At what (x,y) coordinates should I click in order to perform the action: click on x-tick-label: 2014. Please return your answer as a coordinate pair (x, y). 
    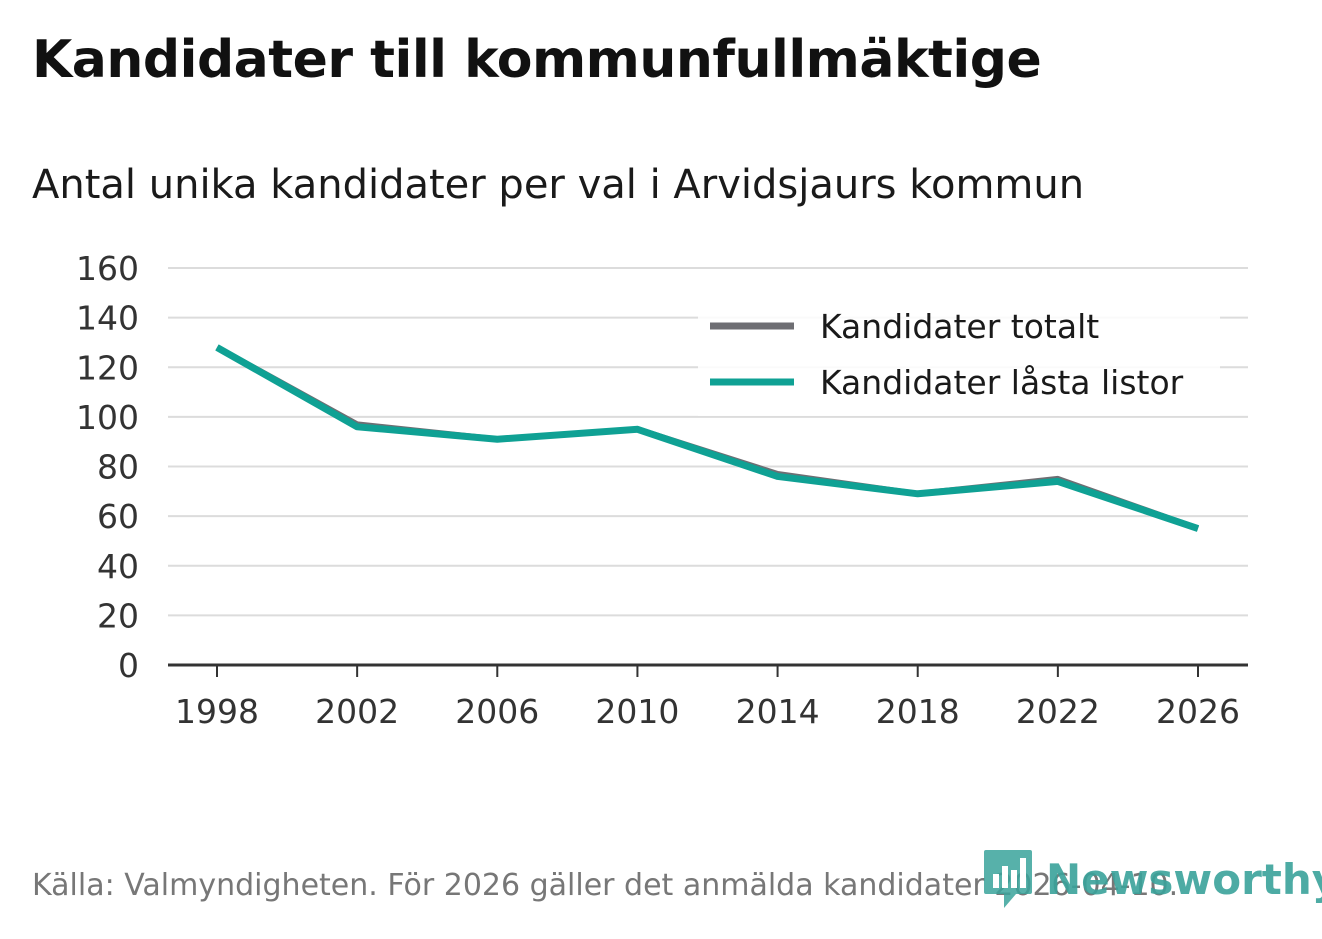
    Looking at the image, I should click on (778, 711).